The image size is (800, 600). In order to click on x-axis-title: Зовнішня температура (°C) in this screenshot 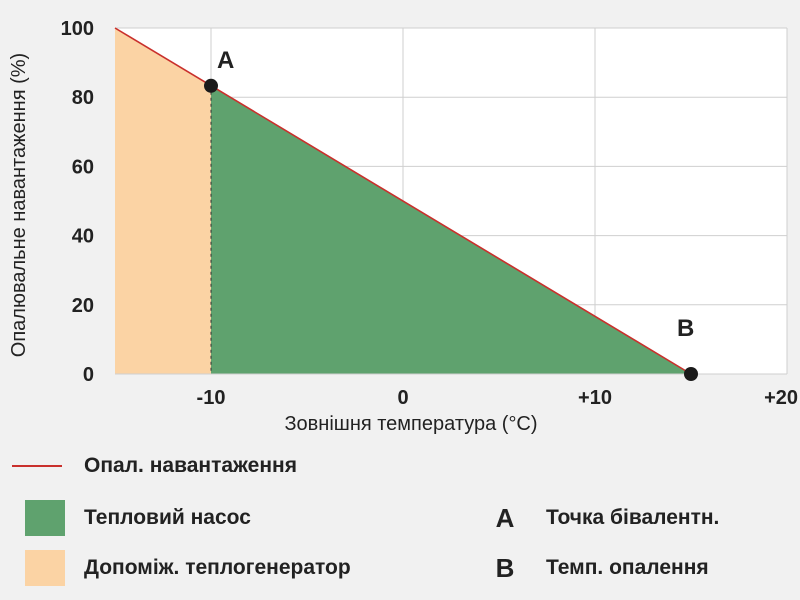, I will do `click(410, 424)`.